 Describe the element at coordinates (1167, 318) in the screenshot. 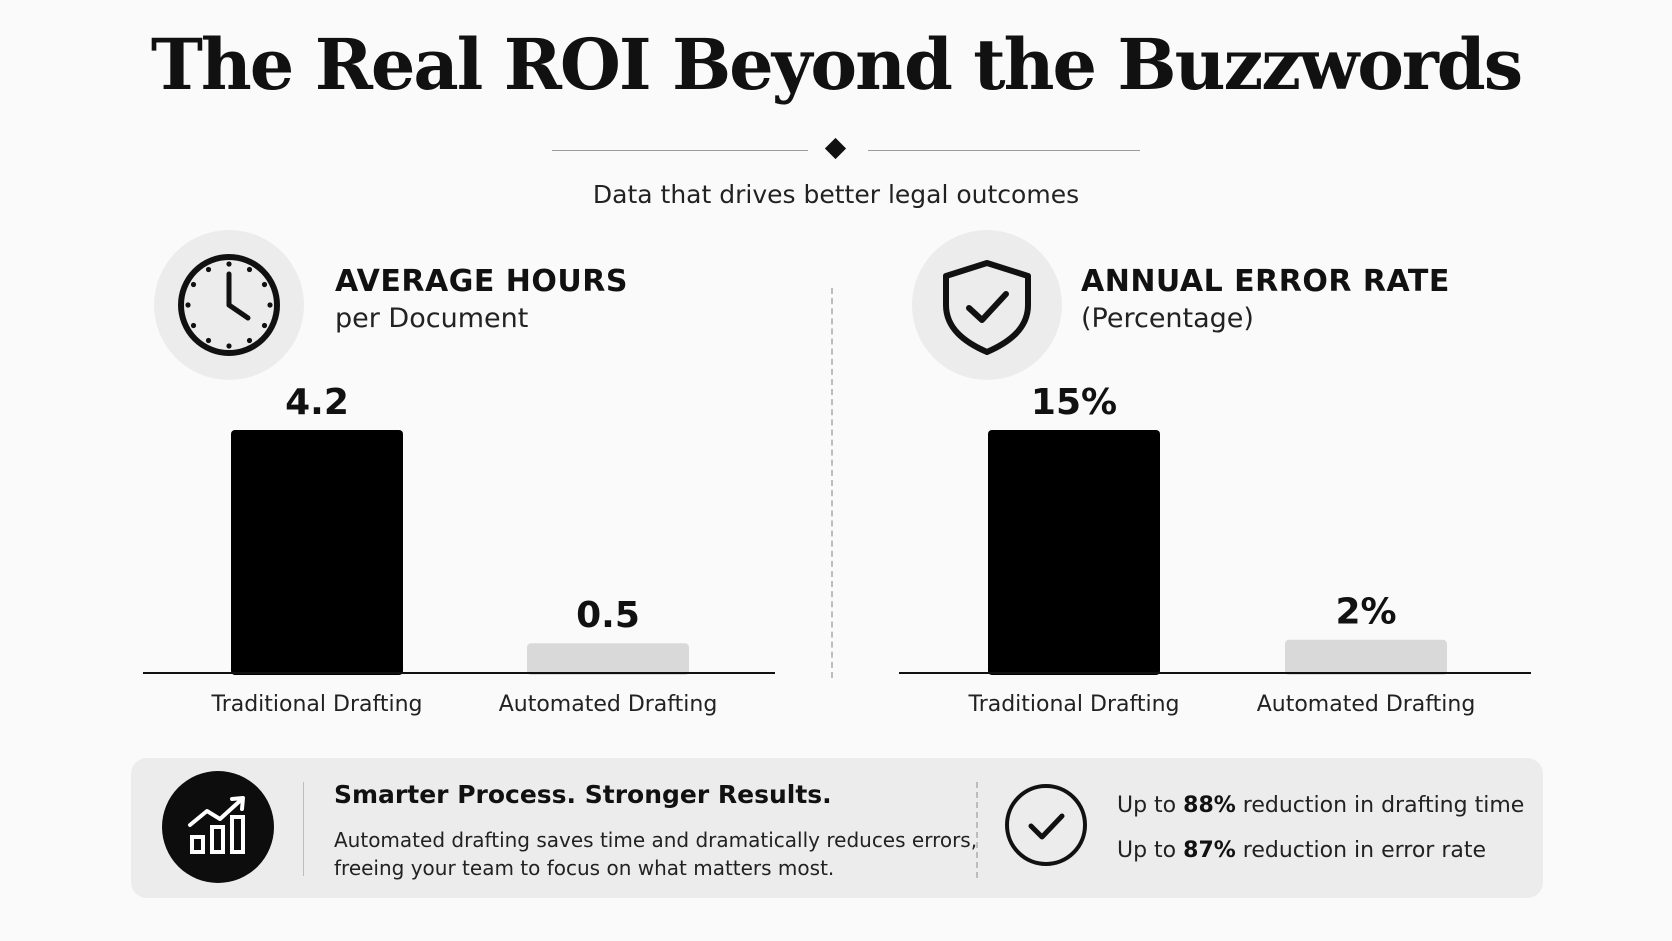

I see `chart2-subtitle: (Percentage)` at that location.